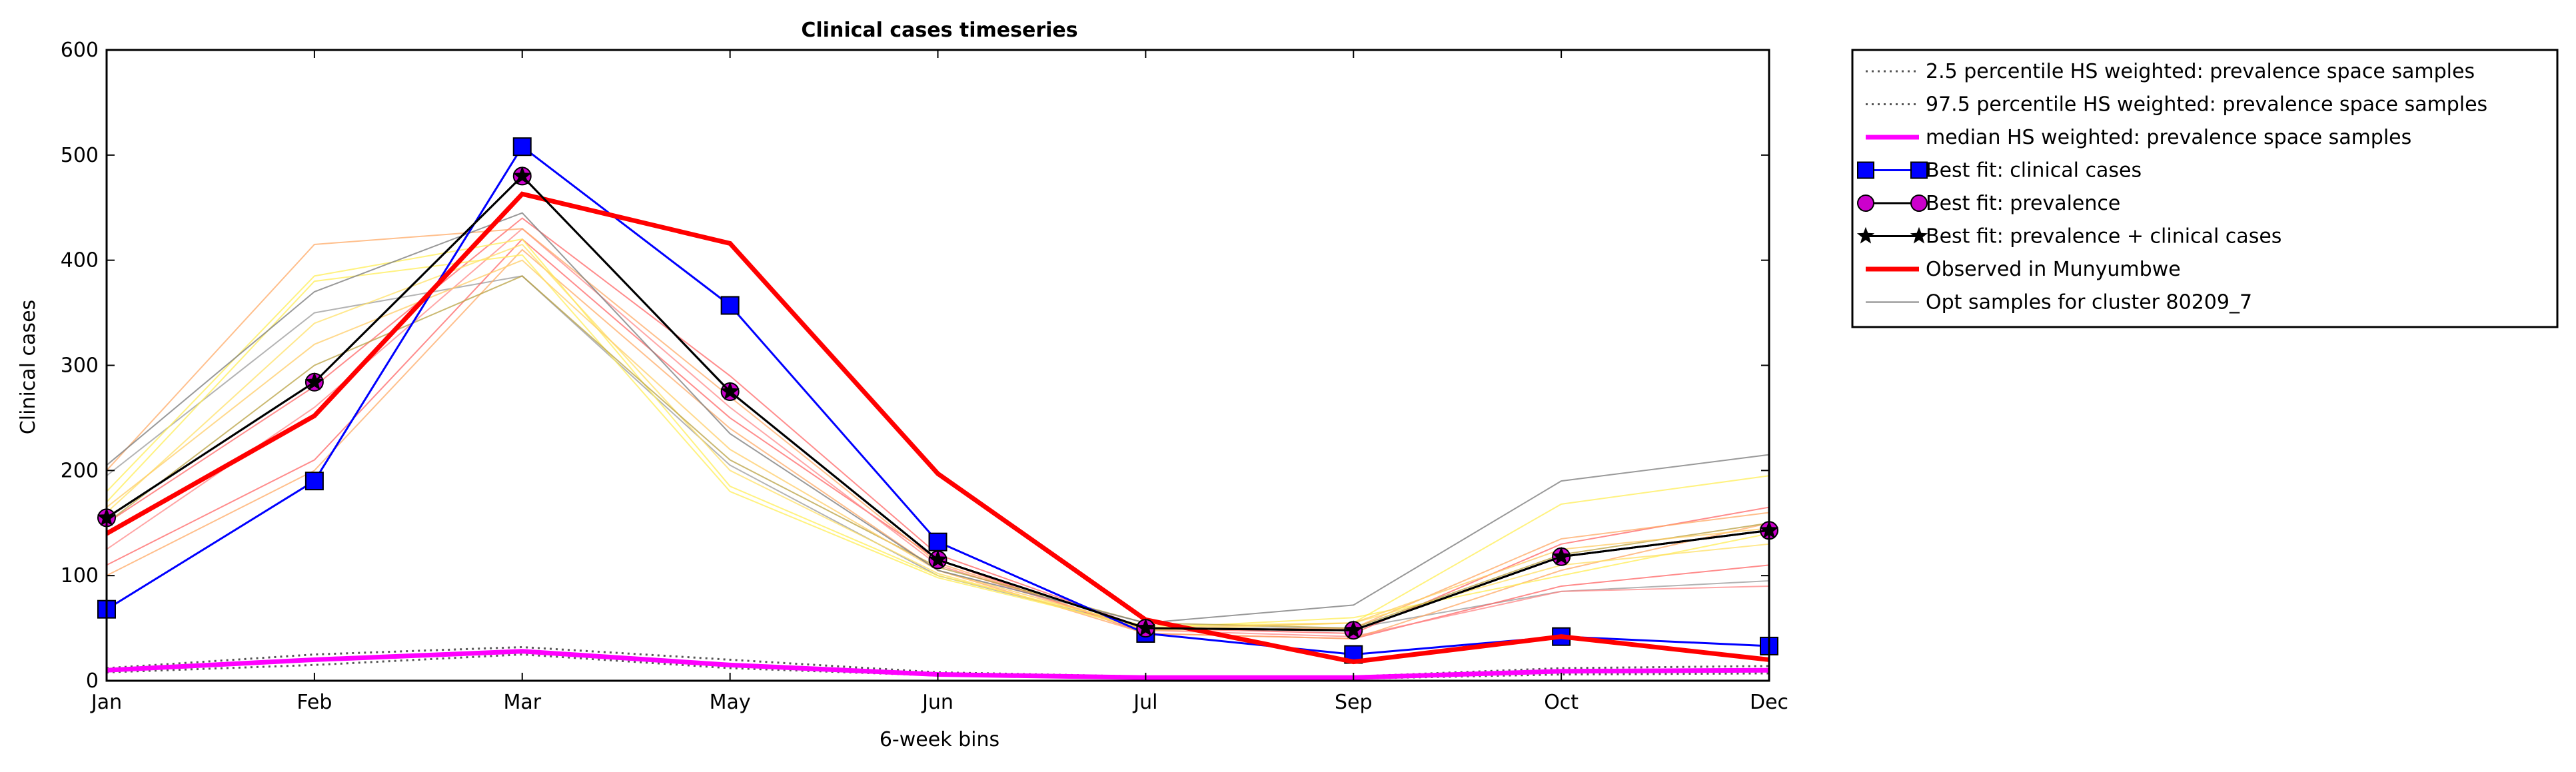 This screenshot has width=2576, height=772. I want to click on x-tick-label: Dec, so click(1769, 702).